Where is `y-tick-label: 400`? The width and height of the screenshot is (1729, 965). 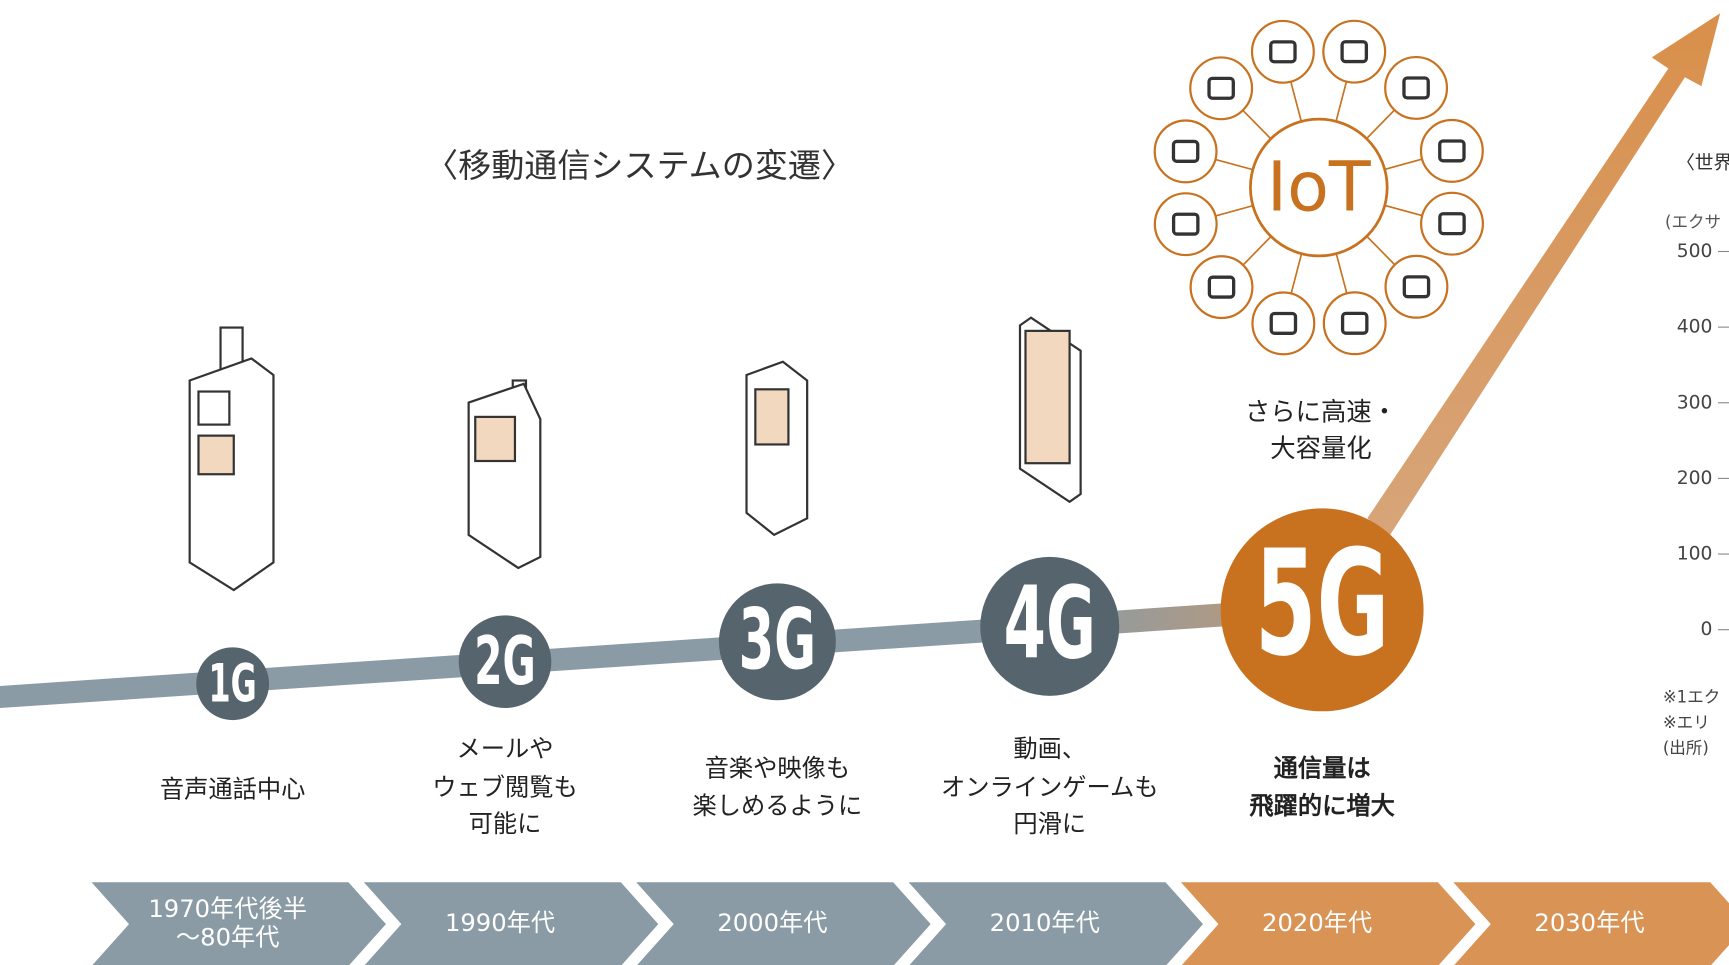
y-tick-label: 400 is located at coordinates (1695, 327).